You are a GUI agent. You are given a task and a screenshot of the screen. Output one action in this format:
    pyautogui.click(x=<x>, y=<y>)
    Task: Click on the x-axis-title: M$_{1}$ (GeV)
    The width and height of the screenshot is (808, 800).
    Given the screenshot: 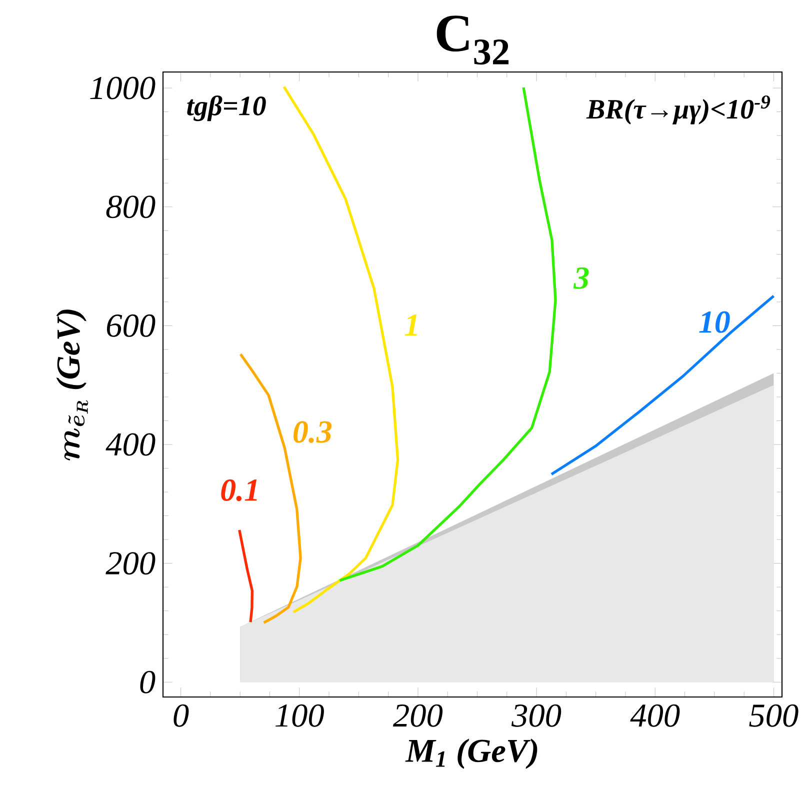 What is the action you would take?
    pyautogui.click(x=471, y=753)
    